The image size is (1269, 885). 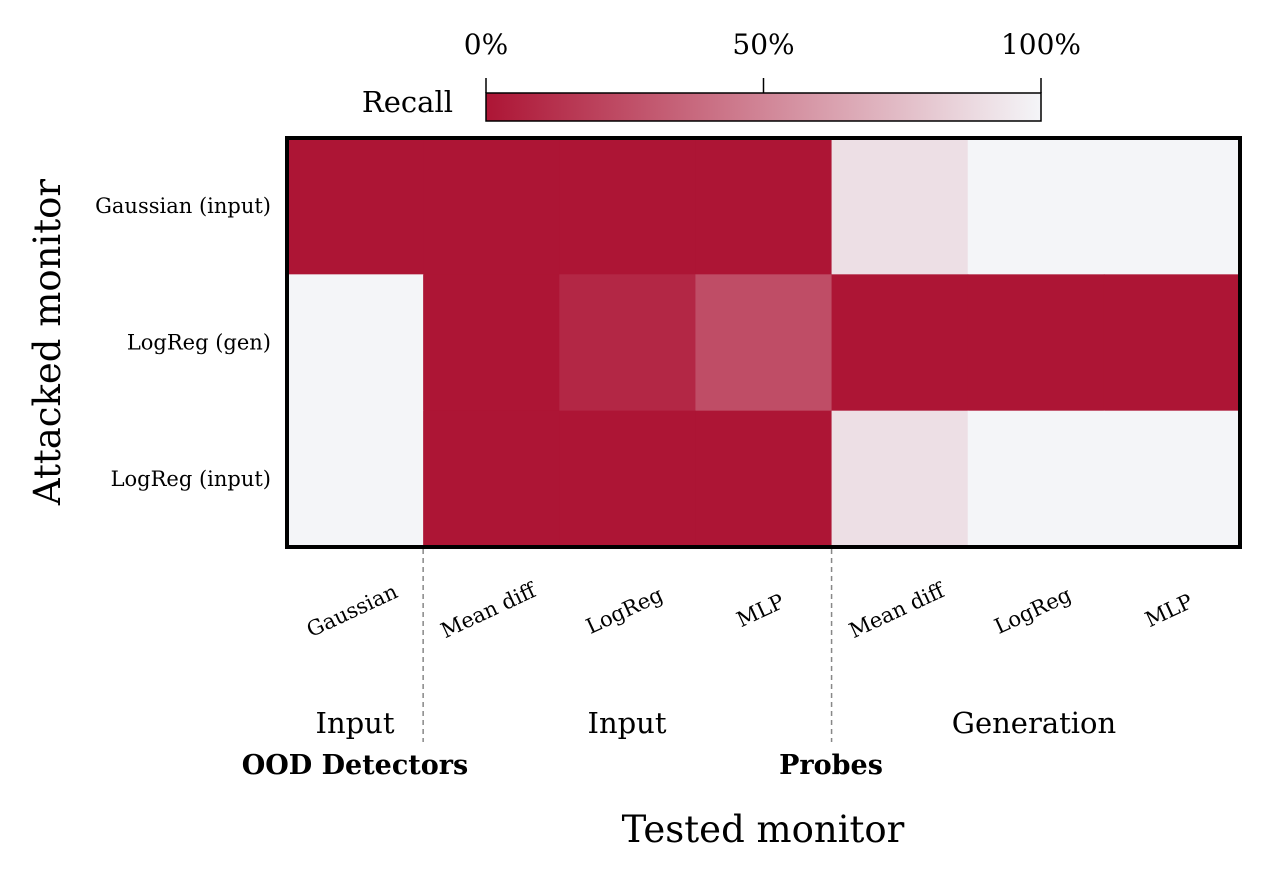 I want to click on group-sublabel-ood-input: Input, so click(x=354, y=723).